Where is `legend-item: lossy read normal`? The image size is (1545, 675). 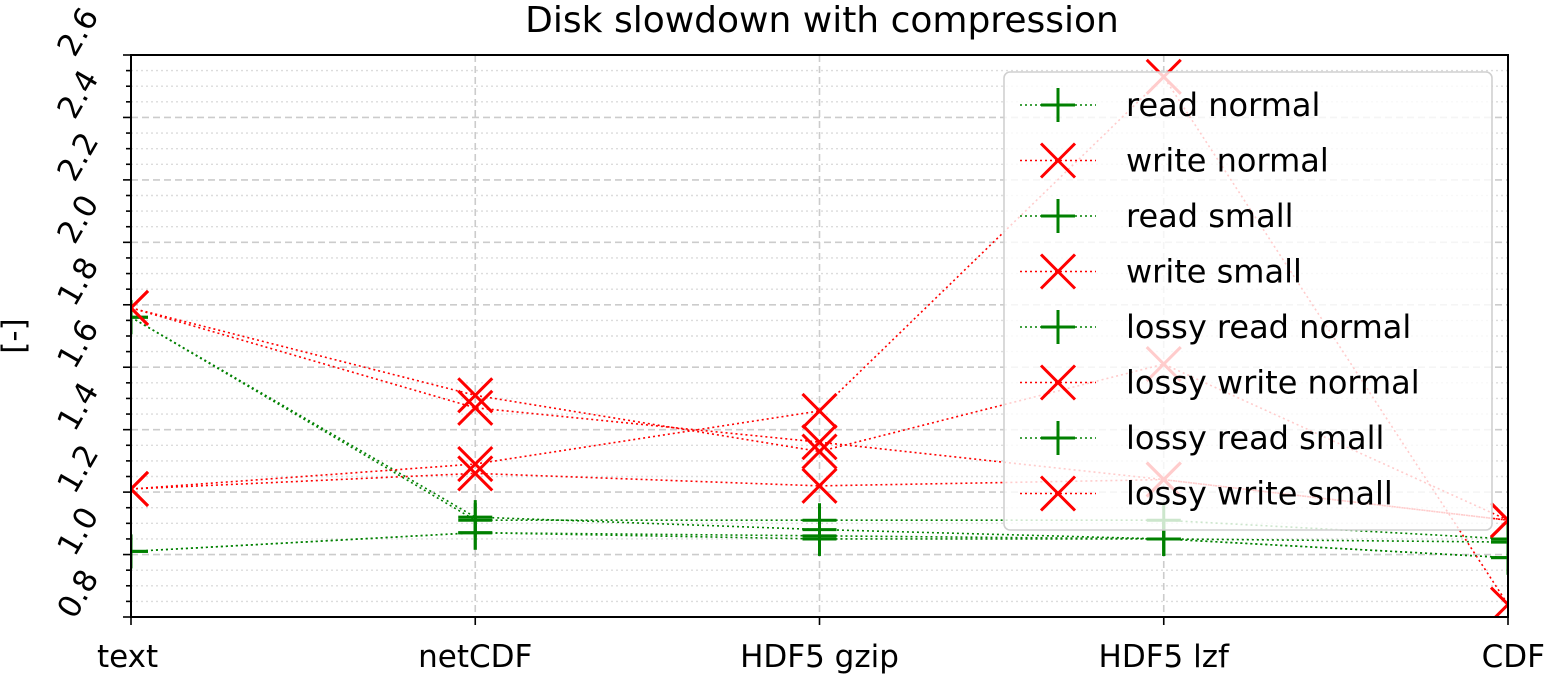
legend-item: lossy read normal is located at coordinates (1215, 327).